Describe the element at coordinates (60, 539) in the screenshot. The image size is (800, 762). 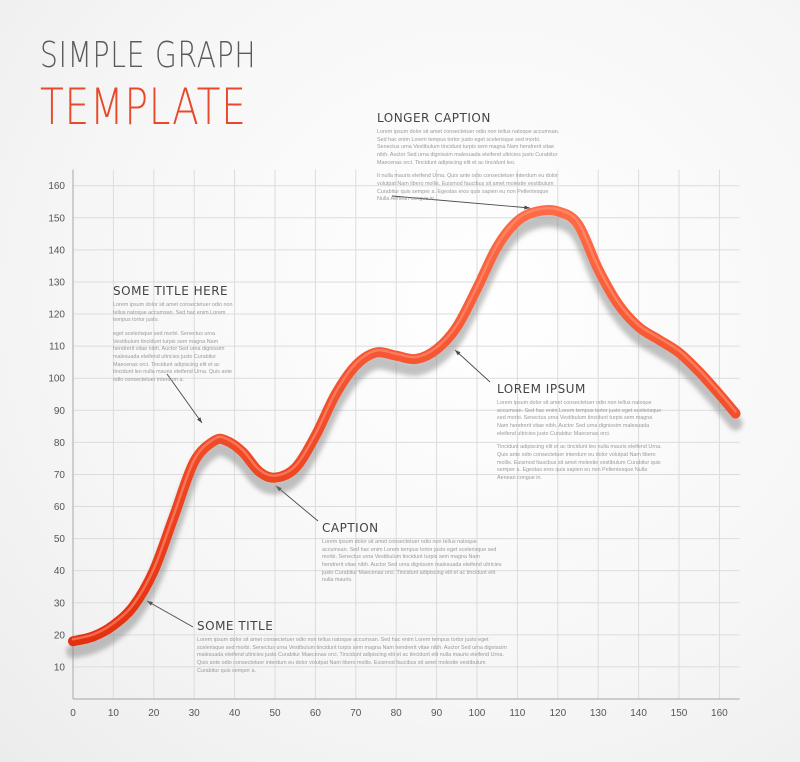
I see `y-tick-label: 50` at that location.